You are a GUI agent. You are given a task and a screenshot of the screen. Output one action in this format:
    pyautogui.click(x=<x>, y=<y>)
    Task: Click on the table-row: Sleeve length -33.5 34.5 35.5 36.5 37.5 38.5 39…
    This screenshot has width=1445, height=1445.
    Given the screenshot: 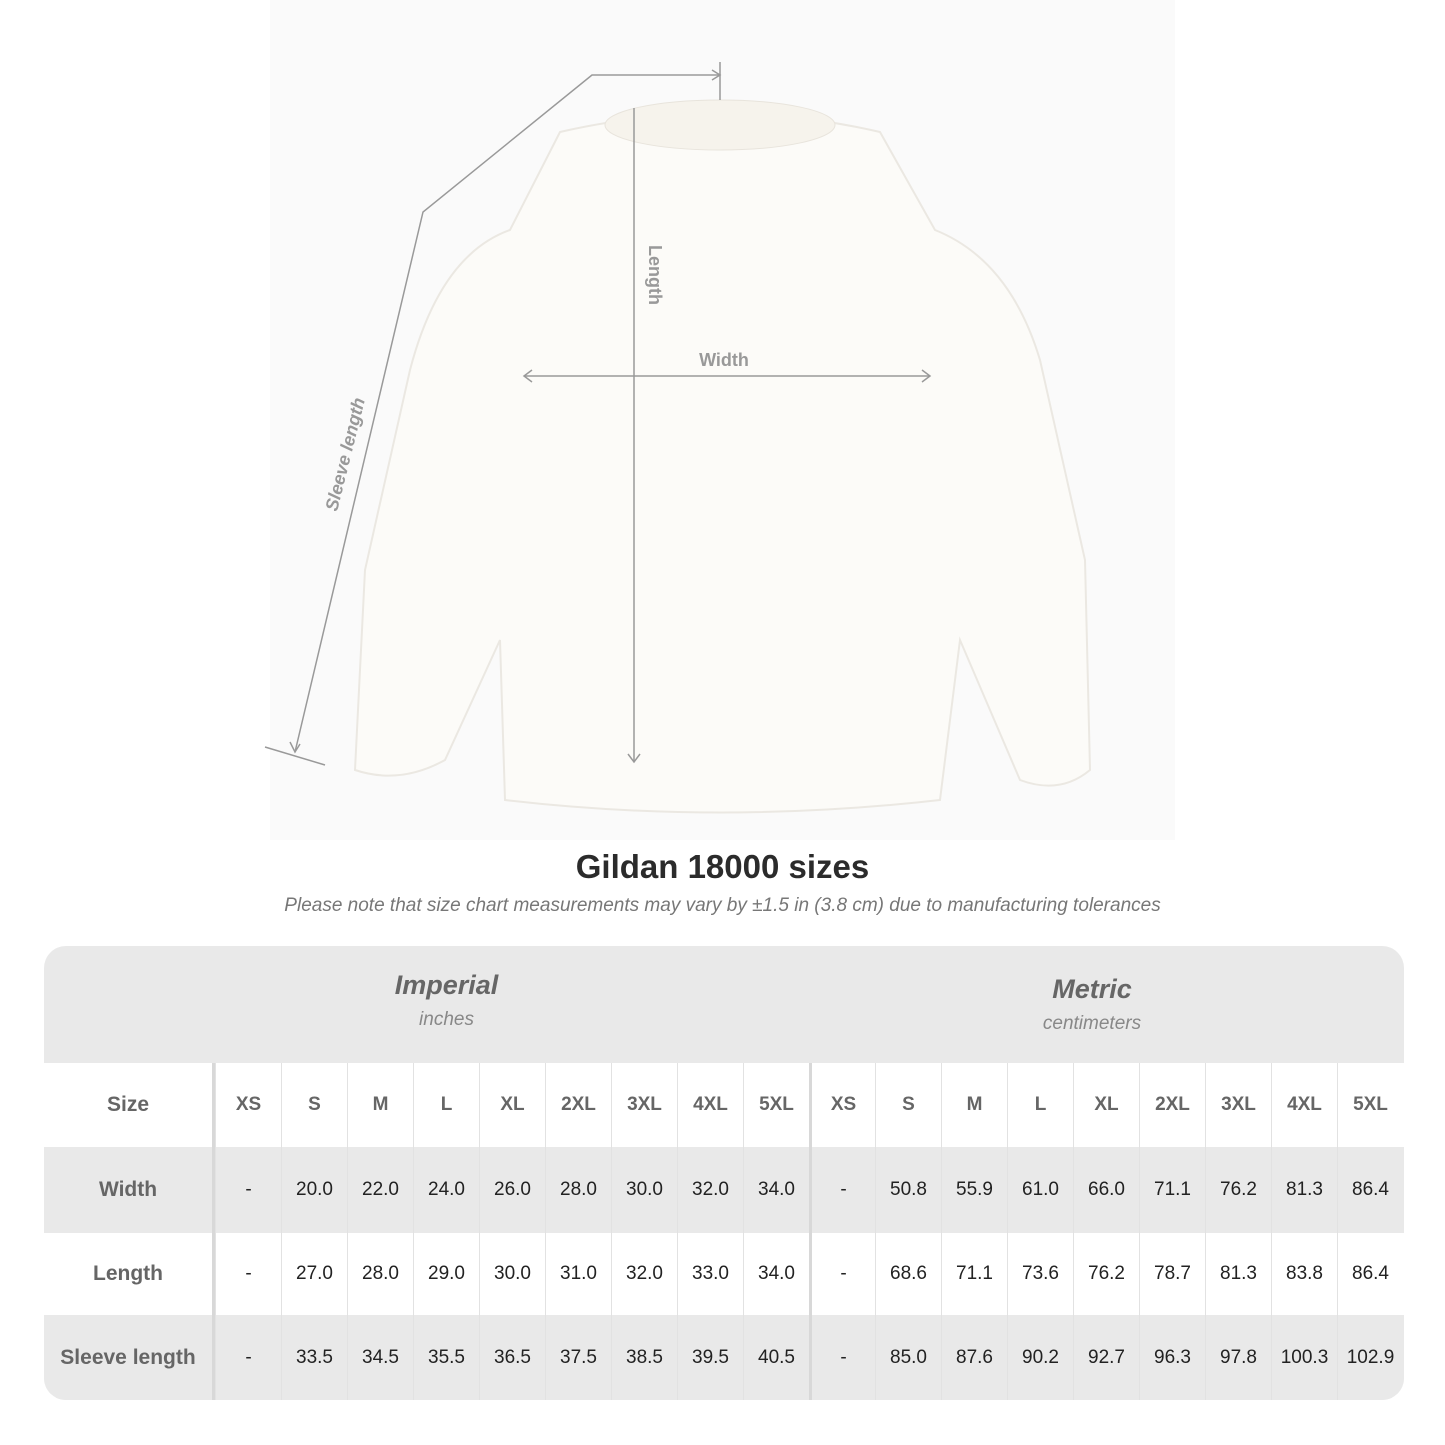 What is the action you would take?
    pyautogui.click(x=724, y=1357)
    